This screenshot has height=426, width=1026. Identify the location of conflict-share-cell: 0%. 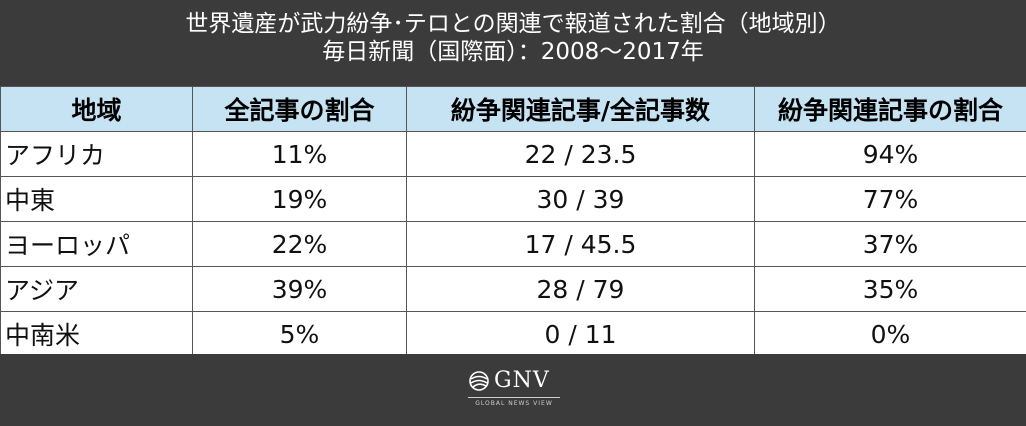
(890, 334).